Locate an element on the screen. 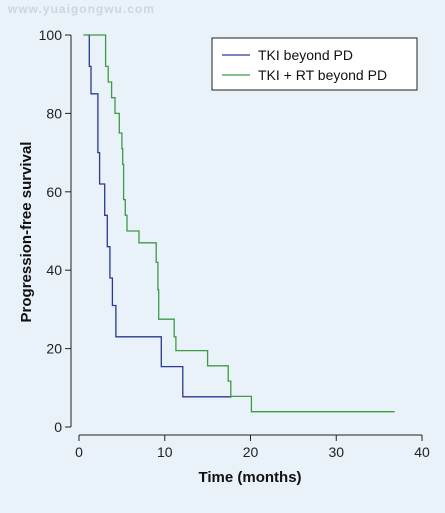  x-tick-label-30: 30 is located at coordinates (336, 452).